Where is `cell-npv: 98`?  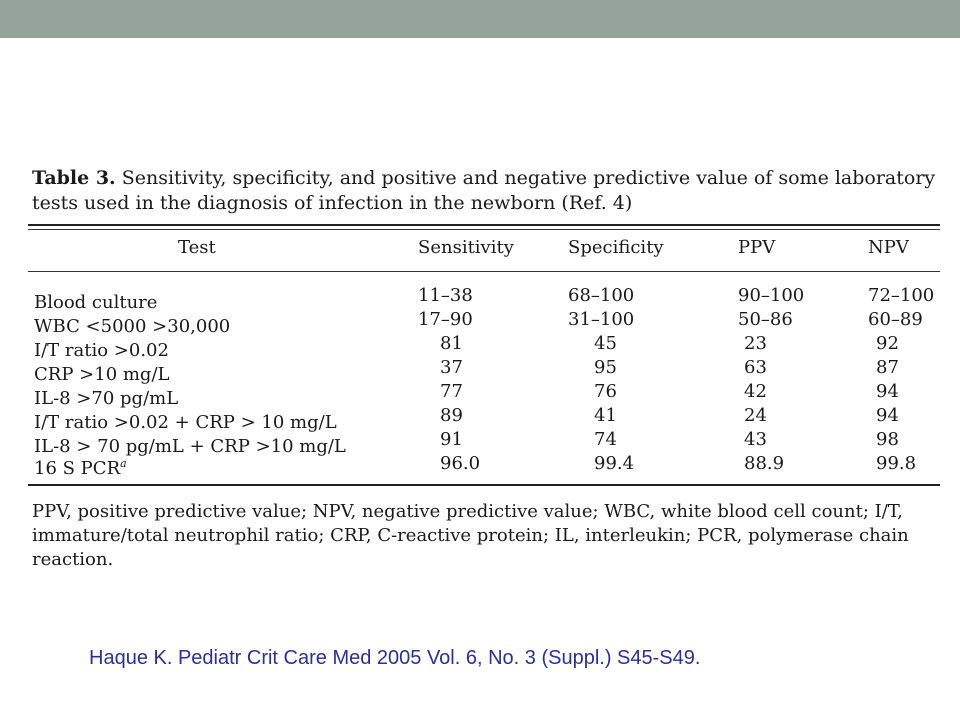 cell-npv: 98 is located at coordinates (887, 439).